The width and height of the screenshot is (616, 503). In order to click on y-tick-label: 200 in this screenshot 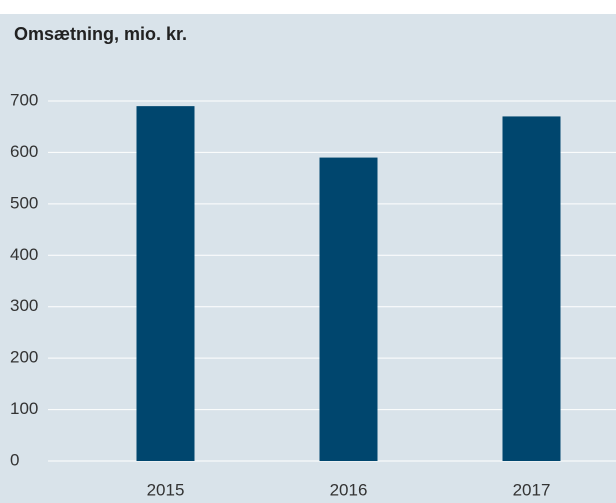, I will do `click(24, 357)`.